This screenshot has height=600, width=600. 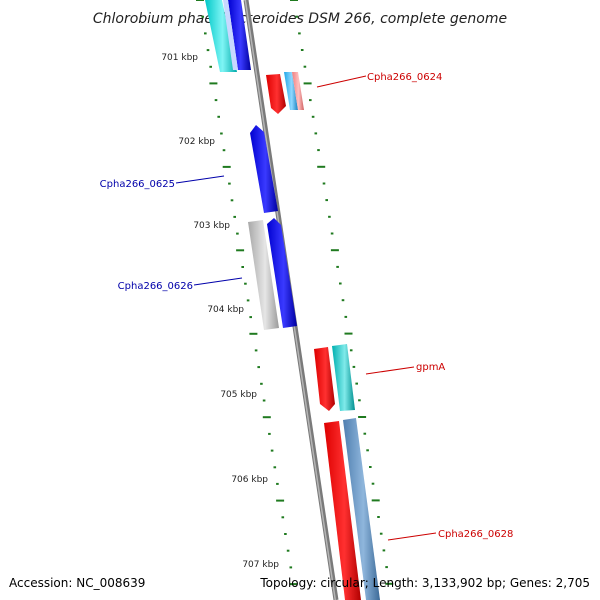 What do you see at coordinates (230, 35) in the screenshot?
I see `gene-feature-lightblue-top` at bounding box center [230, 35].